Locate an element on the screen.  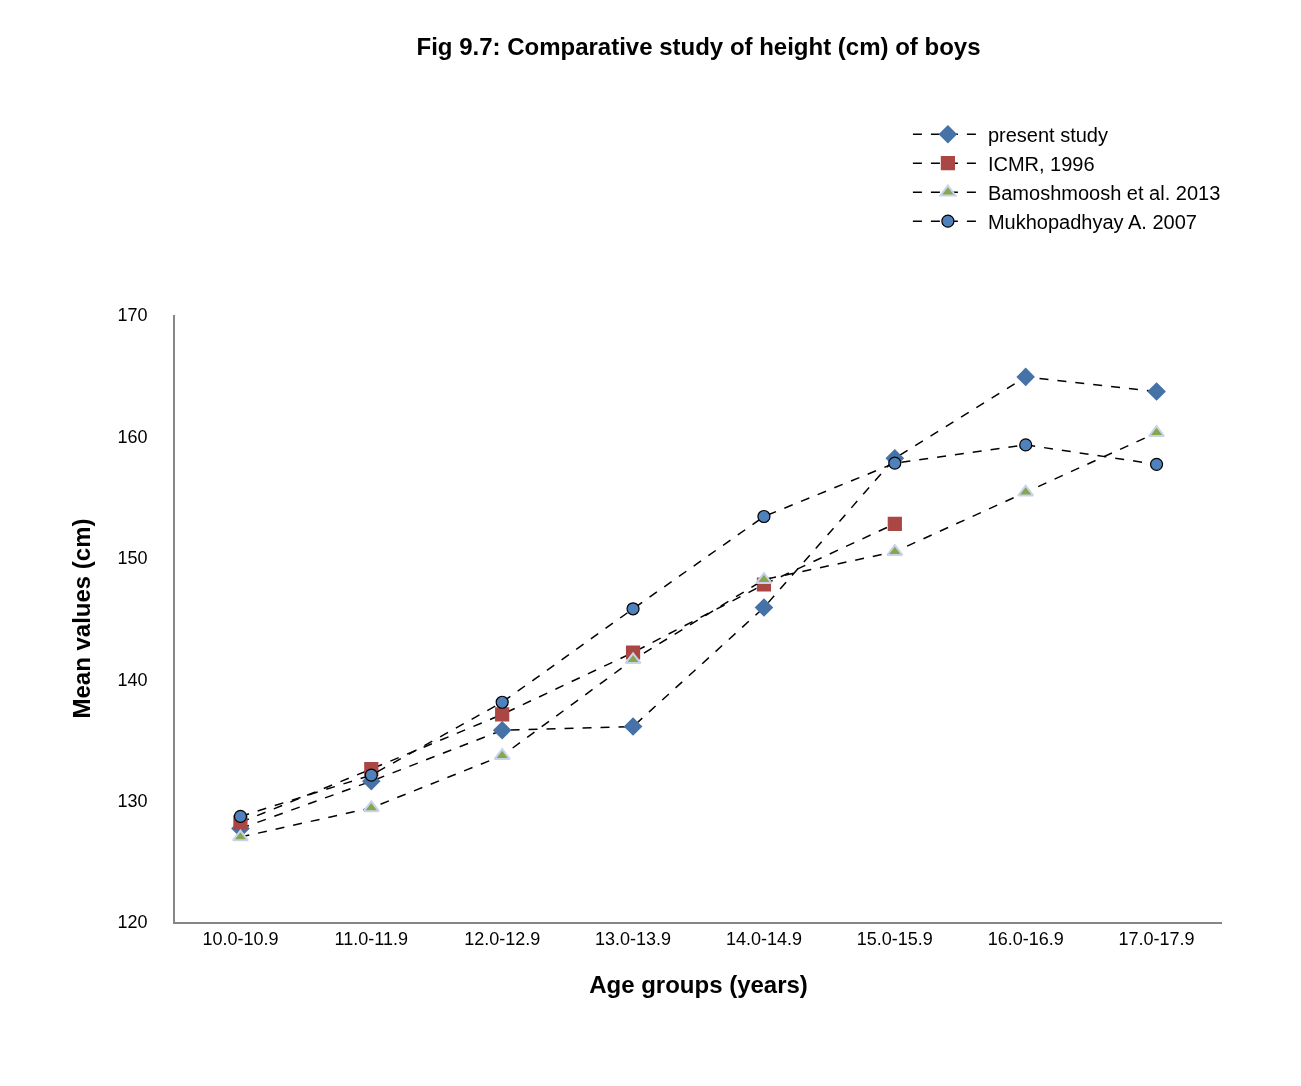
legend-label: ICMR, 1996 is located at coordinates (1041, 163).